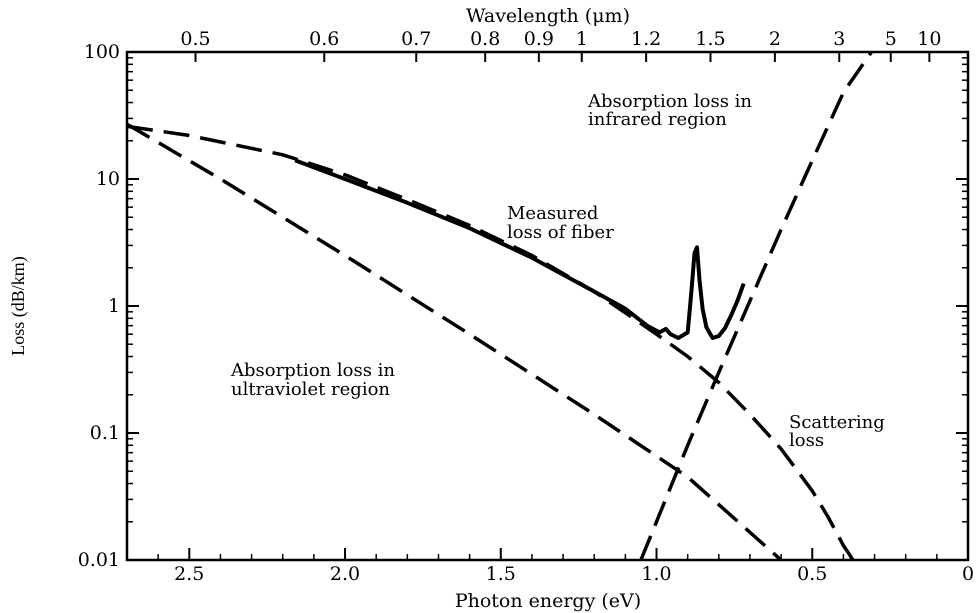  Describe the element at coordinates (105, 433) in the screenshot. I see `y-tick-label: 0.1` at that location.